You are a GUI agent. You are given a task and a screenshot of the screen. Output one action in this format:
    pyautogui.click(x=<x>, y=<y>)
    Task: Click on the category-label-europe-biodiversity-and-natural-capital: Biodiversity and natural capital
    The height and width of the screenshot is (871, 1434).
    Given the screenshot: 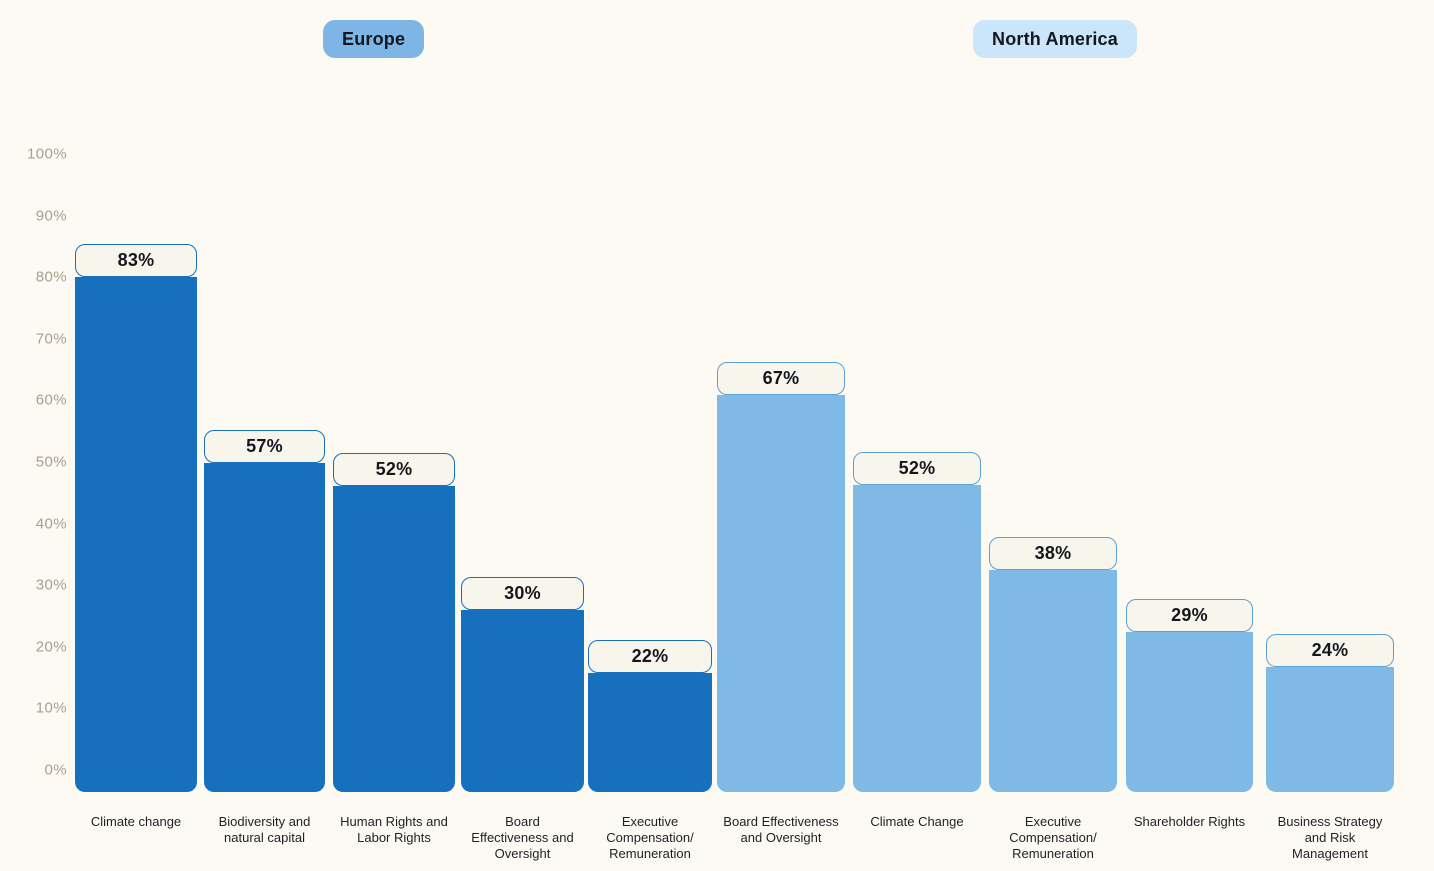 What is the action you would take?
    pyautogui.click(x=264, y=829)
    